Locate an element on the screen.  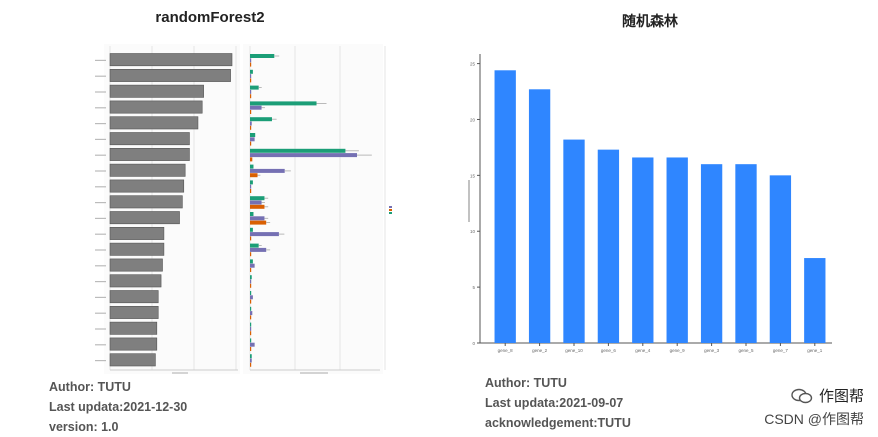
x-tick-label: gene_4 is located at coordinates (643, 350).